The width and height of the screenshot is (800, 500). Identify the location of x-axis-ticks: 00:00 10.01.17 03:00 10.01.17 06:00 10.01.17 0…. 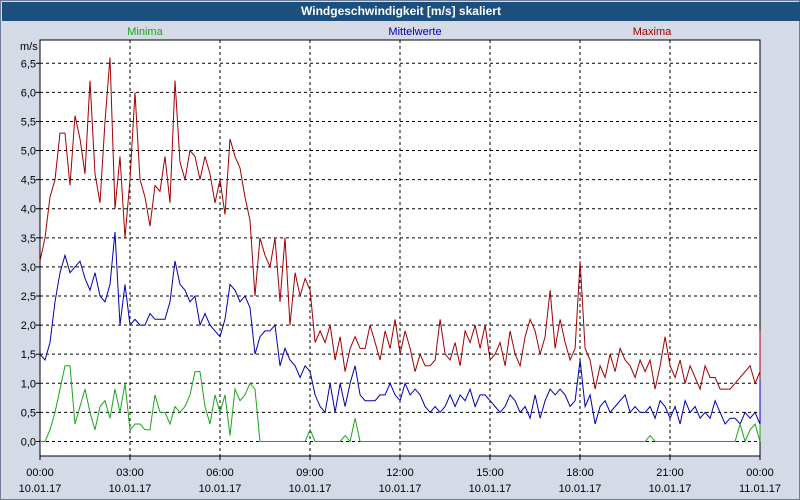
(400, 475).